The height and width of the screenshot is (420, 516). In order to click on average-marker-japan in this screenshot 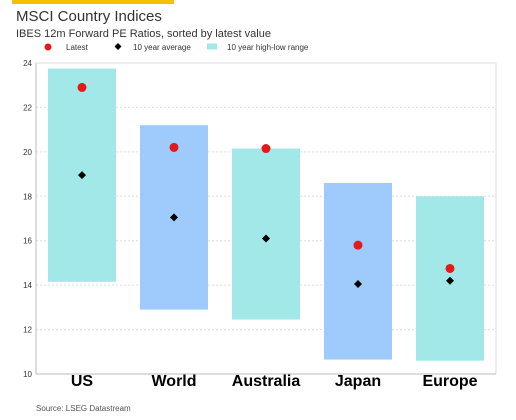, I will do `click(358, 284)`.